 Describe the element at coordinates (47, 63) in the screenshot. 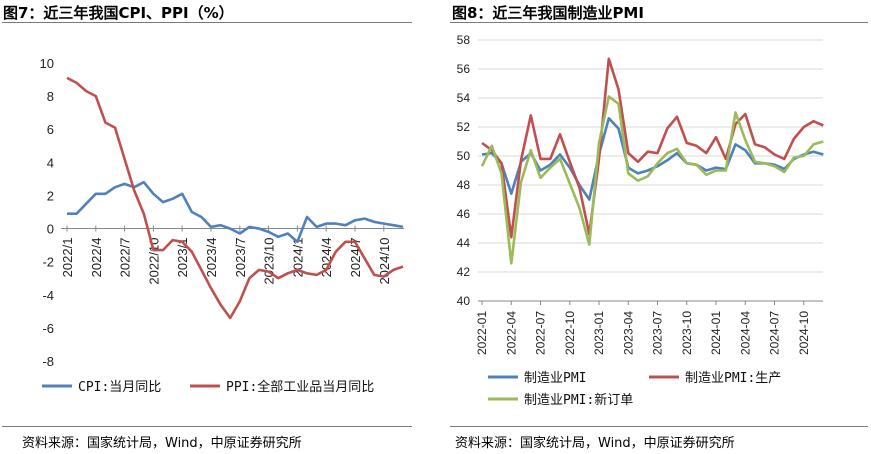

I see `left-y-tick-label: 10` at that location.